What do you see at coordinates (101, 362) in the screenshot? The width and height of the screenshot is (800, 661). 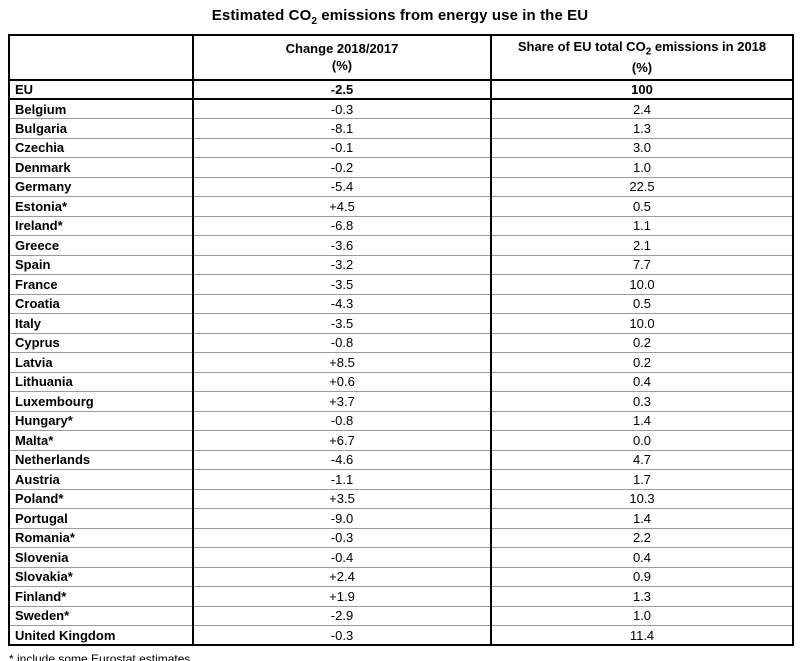 I see `country-cell: Latvia` at bounding box center [101, 362].